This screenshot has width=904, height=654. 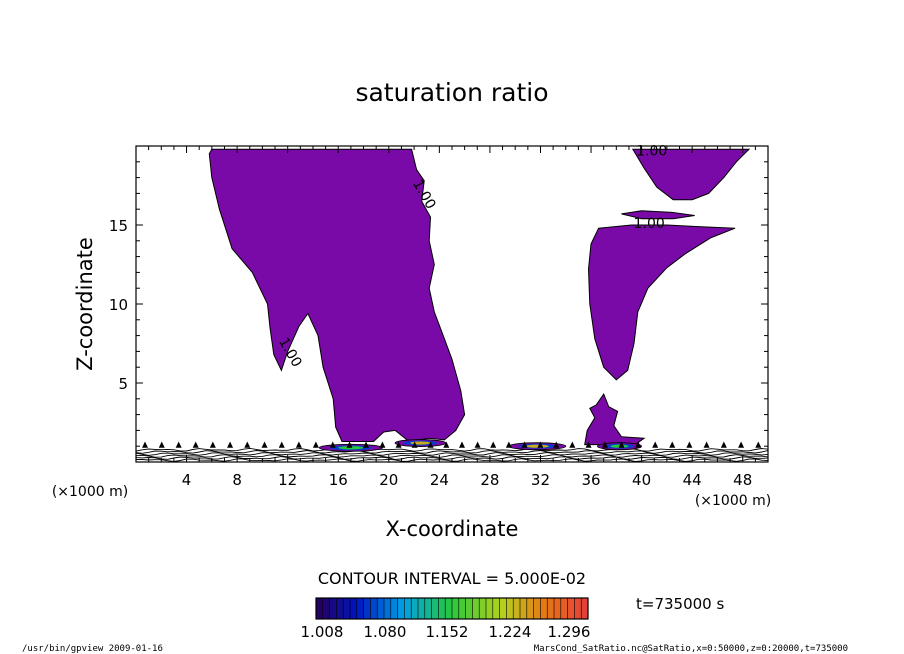 I want to click on surface-layer, so click(x=452, y=450).